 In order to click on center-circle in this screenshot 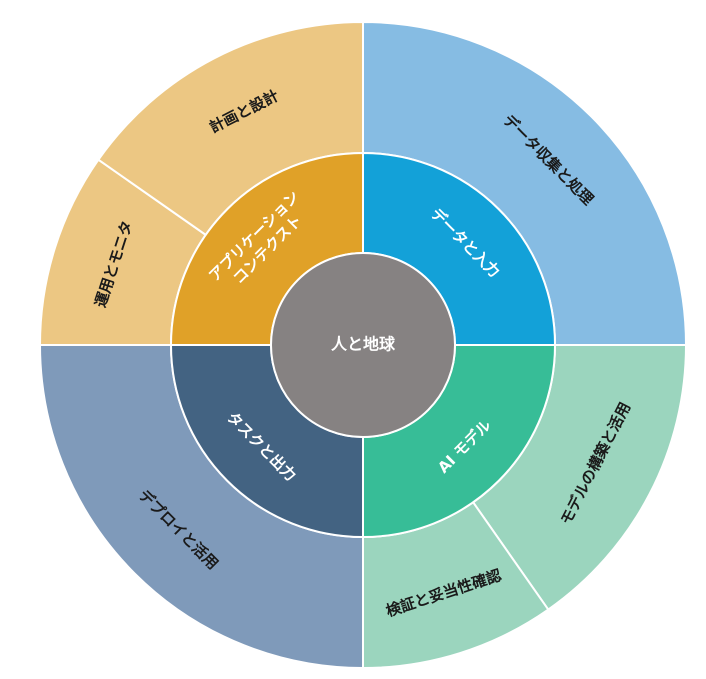, I will do `click(363, 345)`.